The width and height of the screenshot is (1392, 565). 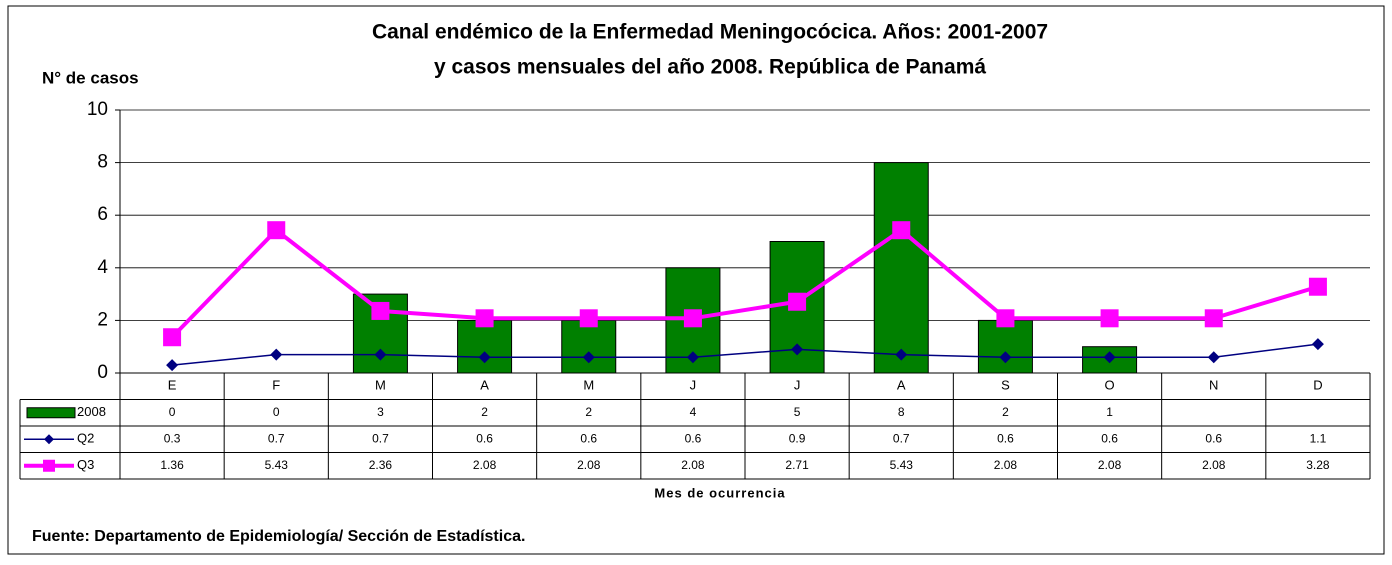 What do you see at coordinates (1213, 385) in the screenshot?
I see `x-tick-label: N` at bounding box center [1213, 385].